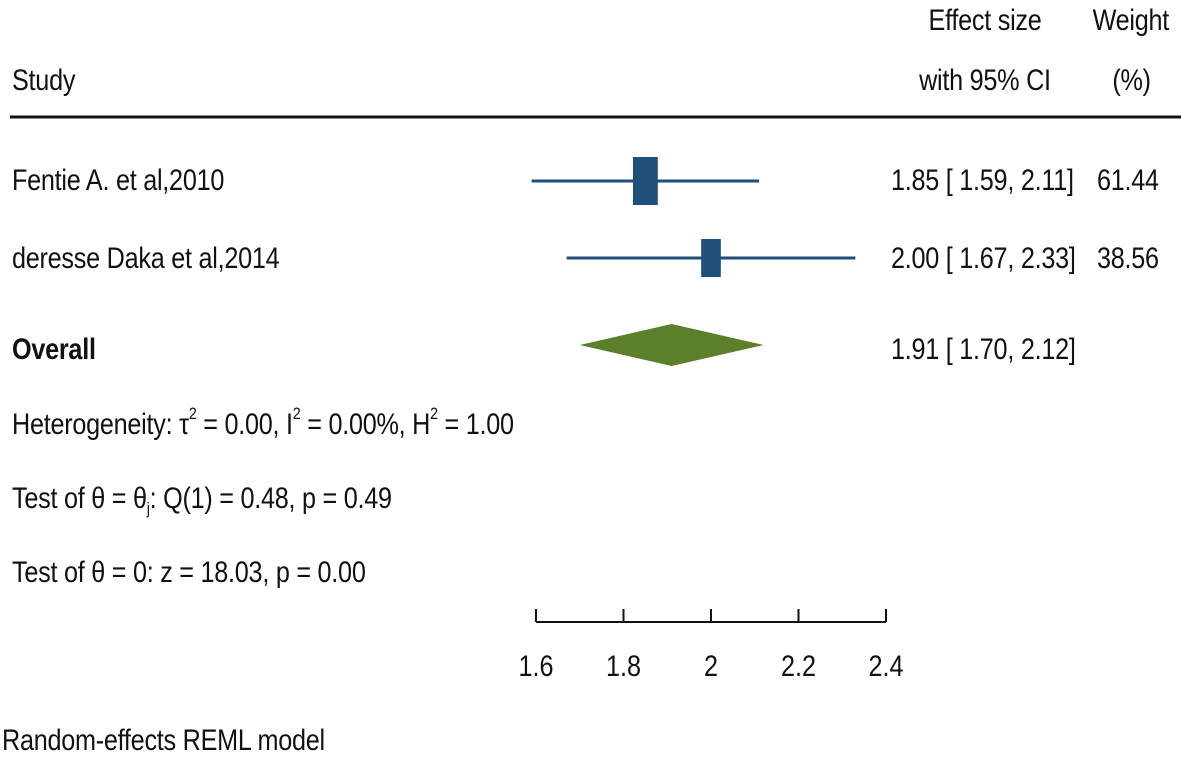 The image size is (1181, 757). What do you see at coordinates (535, 666) in the screenshot?
I see `x-tick-label: 1.6` at bounding box center [535, 666].